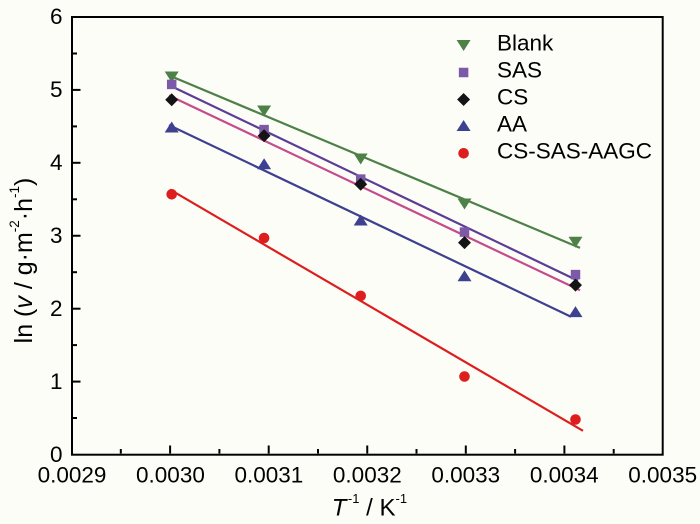  What do you see at coordinates (564, 475) in the screenshot?
I see `svg-text: 0.0034` at bounding box center [564, 475].